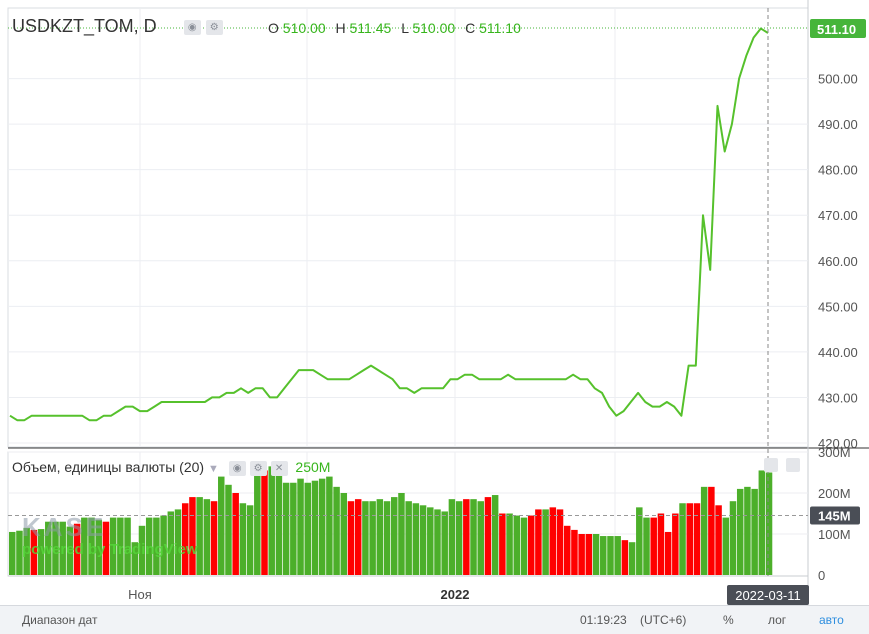 The width and height of the screenshot is (869, 634). What do you see at coordinates (434, 28) in the screenshot?
I see `low-value: 510.00` at bounding box center [434, 28].